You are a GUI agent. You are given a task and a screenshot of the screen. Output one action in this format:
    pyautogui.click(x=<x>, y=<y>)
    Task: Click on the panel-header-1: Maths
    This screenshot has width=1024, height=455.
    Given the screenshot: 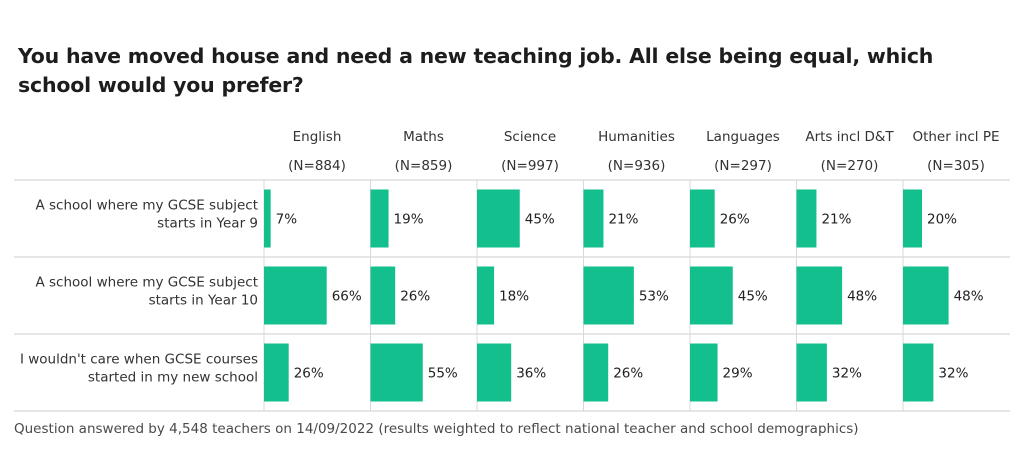 What is the action you would take?
    pyautogui.click(x=423, y=137)
    